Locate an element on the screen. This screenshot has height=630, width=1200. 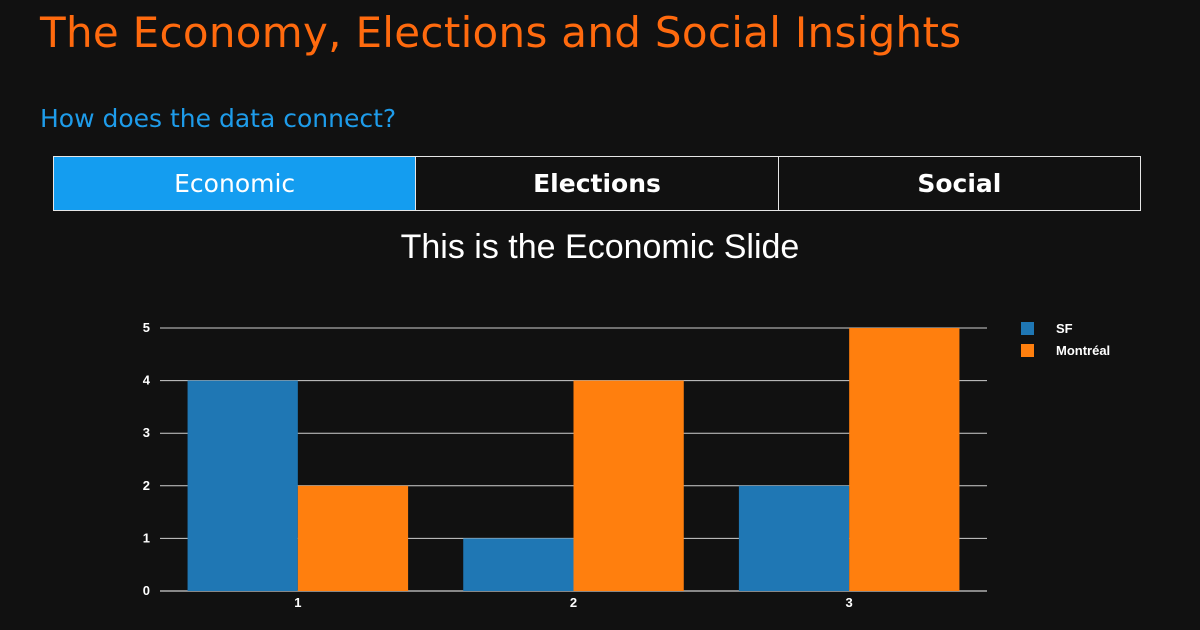
legend-label: SF is located at coordinates (1064, 328).